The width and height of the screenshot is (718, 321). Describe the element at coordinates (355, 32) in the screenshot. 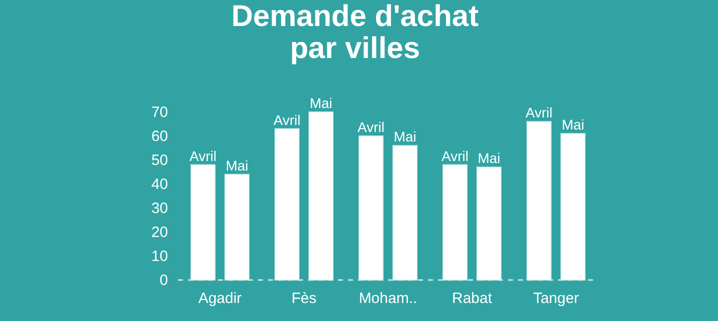

I see `chart-title: Demande d'achat par villes` at that location.